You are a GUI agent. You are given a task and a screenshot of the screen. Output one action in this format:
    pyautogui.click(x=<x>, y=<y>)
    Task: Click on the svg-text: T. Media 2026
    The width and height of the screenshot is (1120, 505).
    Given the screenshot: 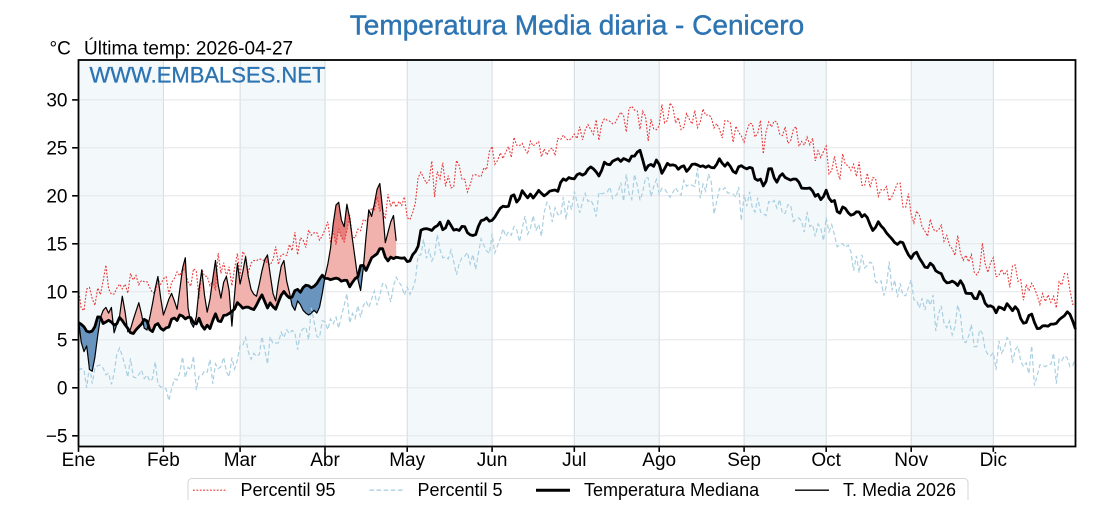 What is the action you would take?
    pyautogui.click(x=899, y=490)
    